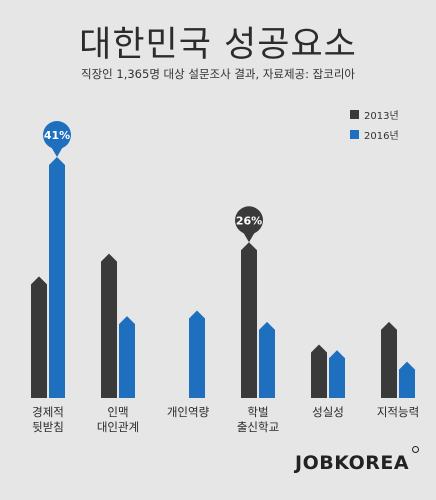 The width and height of the screenshot is (436, 500). Describe the element at coordinates (118, 427) in the screenshot. I see `category-label-1: 대인관계` at that location.